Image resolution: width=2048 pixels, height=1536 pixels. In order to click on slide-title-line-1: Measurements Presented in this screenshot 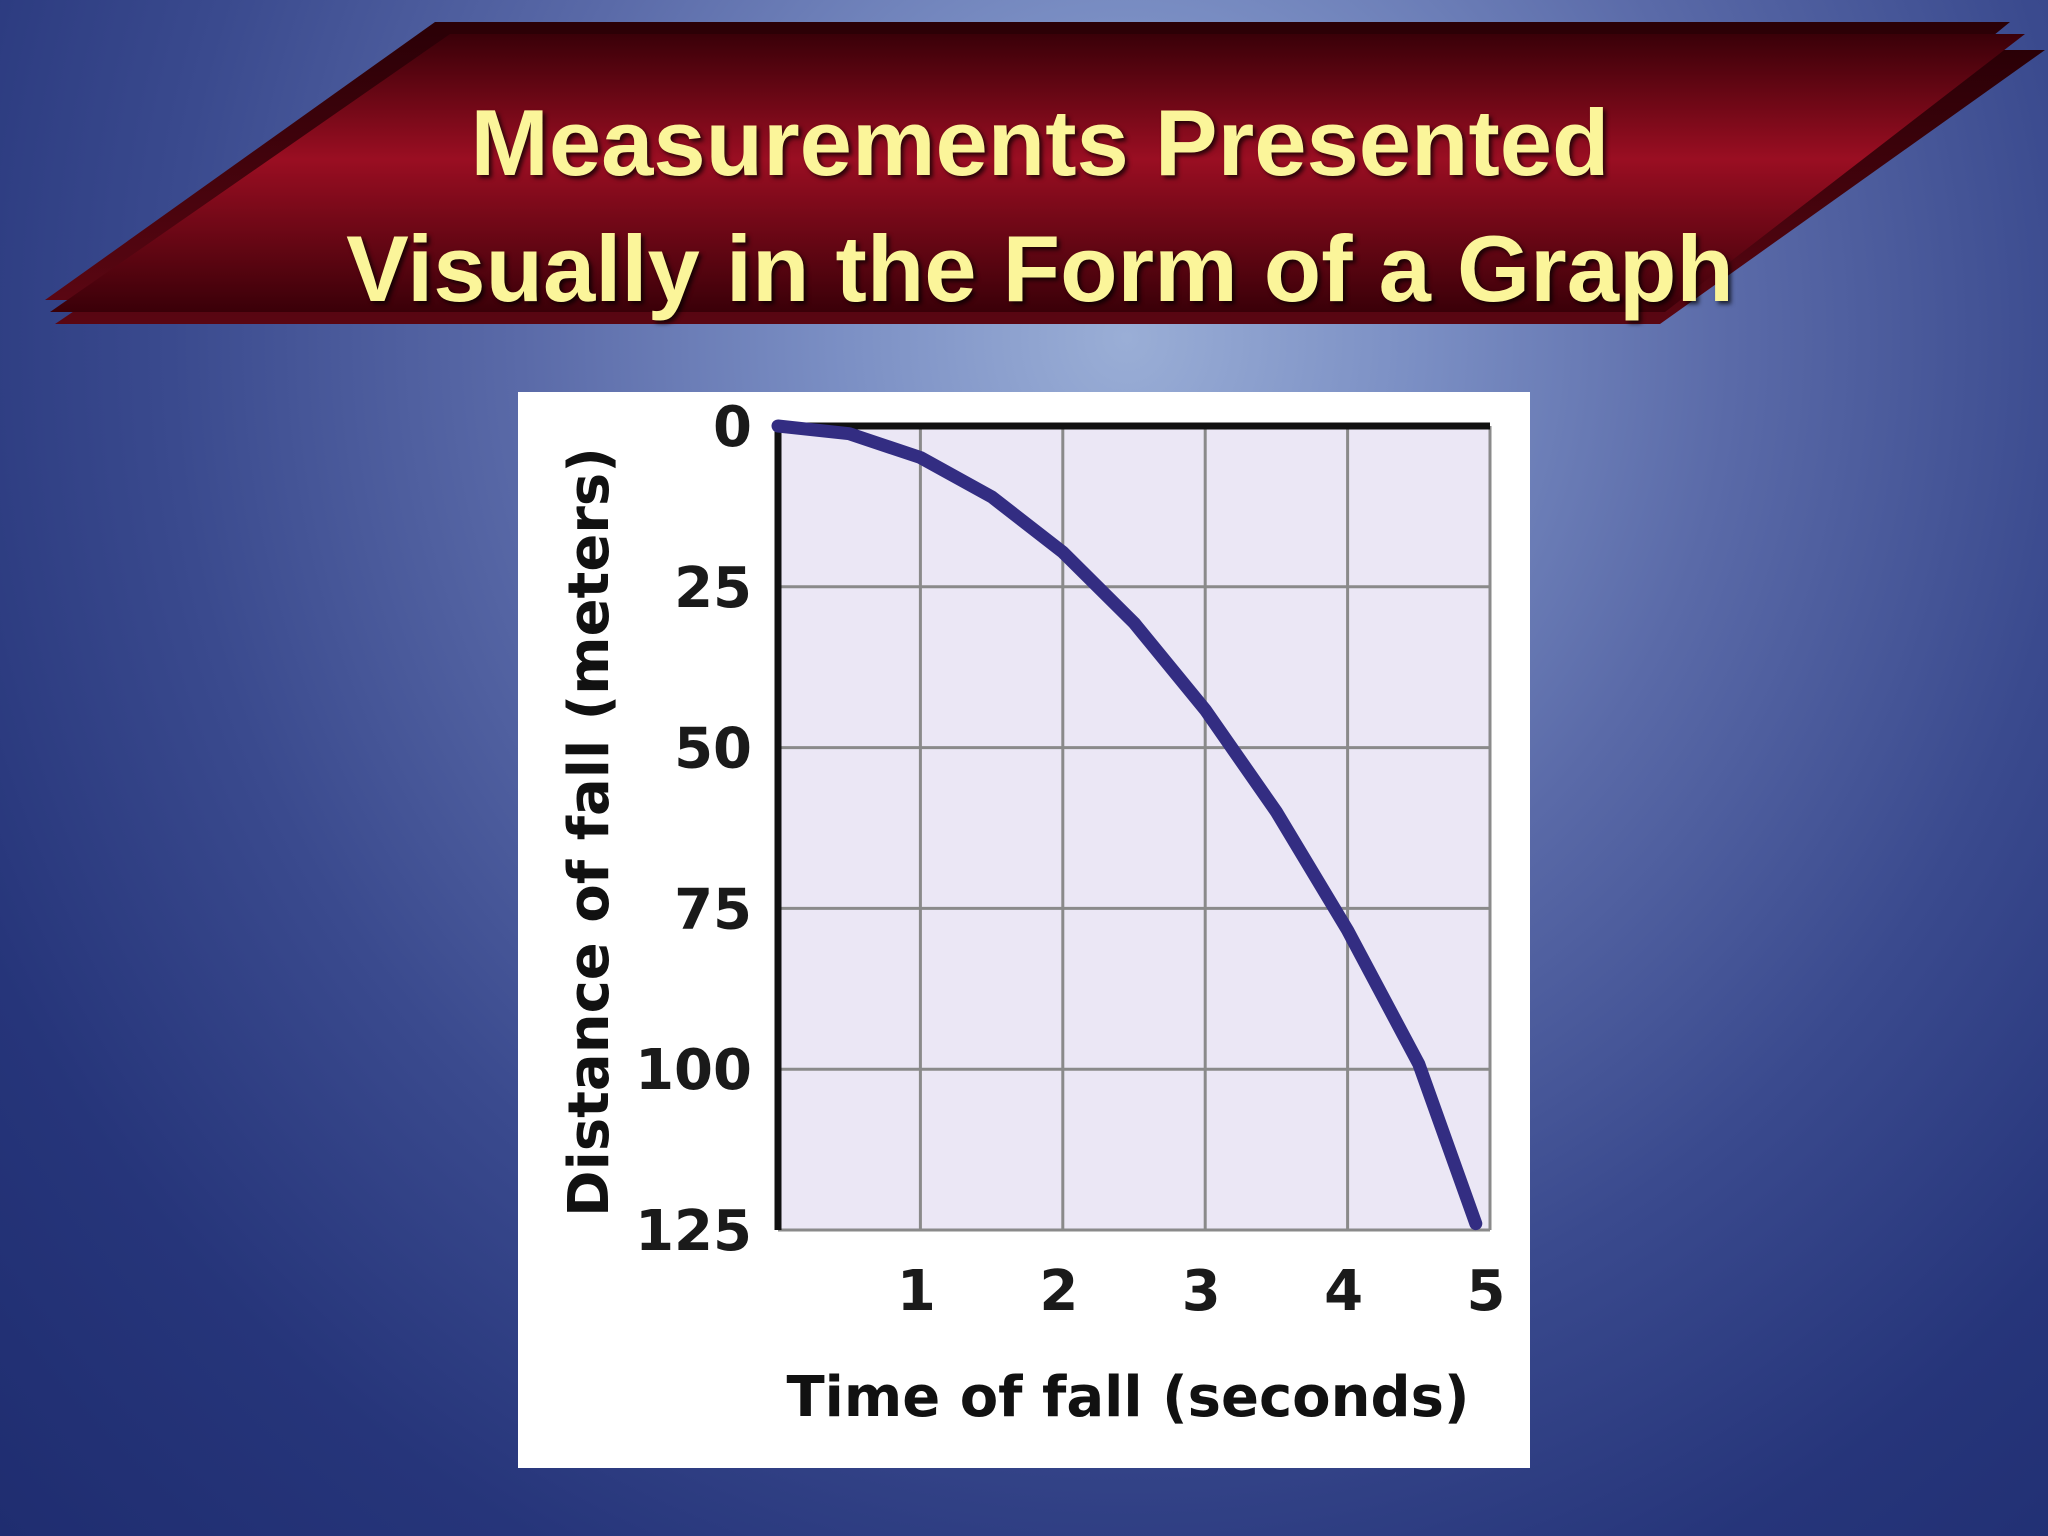, I will do `click(1040, 142)`.